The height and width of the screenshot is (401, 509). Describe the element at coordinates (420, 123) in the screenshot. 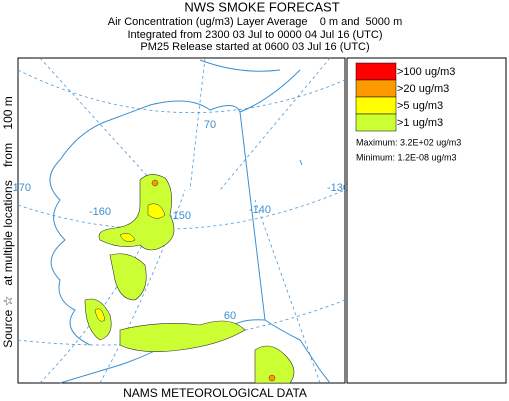

I see `legend-label: >1 ug/m3` at that location.